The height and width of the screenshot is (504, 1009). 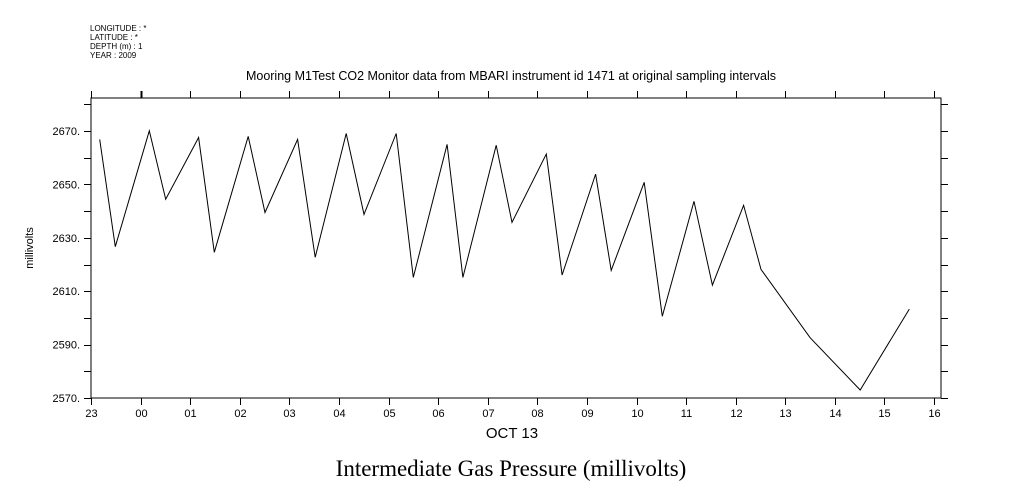 What do you see at coordinates (339, 414) in the screenshot?
I see `x-tick-label: 04` at bounding box center [339, 414].